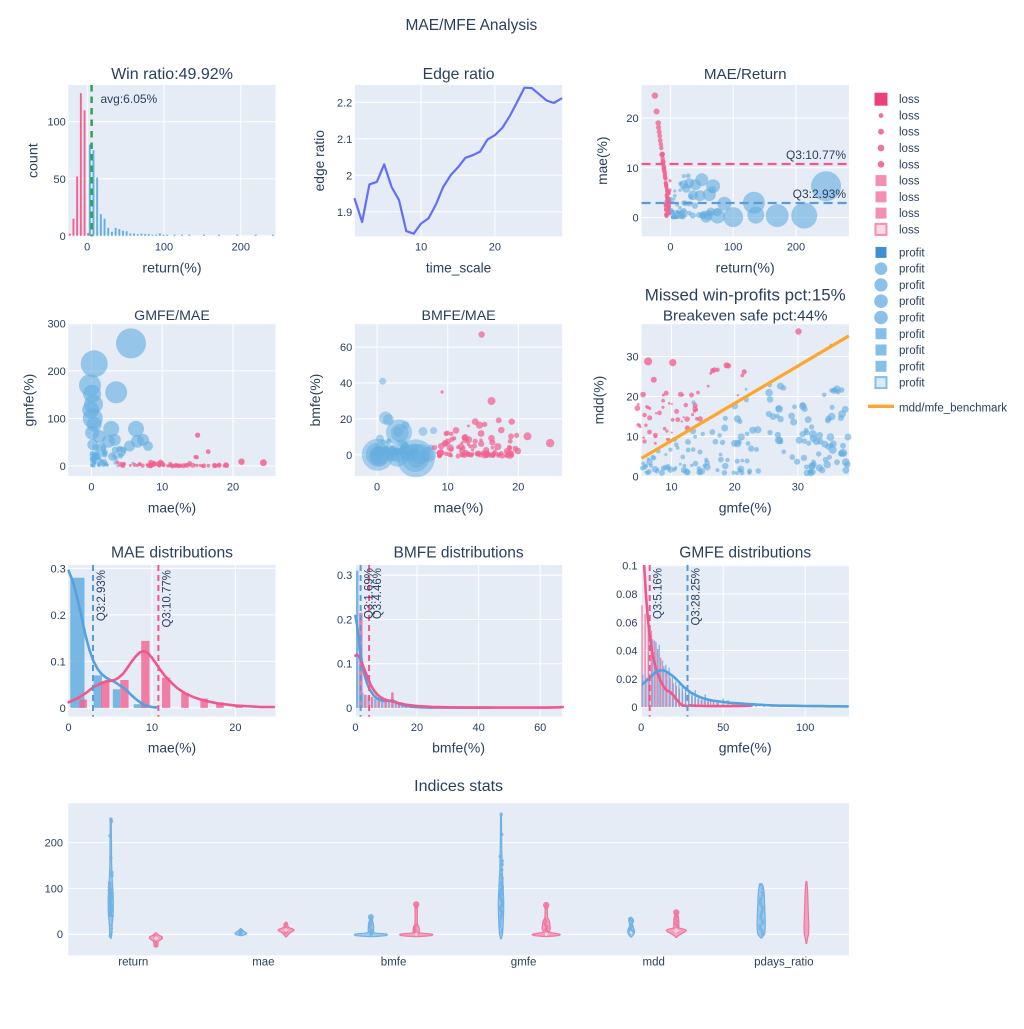 The image size is (1024, 1029). What do you see at coordinates (378, 593) in the screenshot?
I see `svg-text: Q3:4.46%` at bounding box center [378, 593].